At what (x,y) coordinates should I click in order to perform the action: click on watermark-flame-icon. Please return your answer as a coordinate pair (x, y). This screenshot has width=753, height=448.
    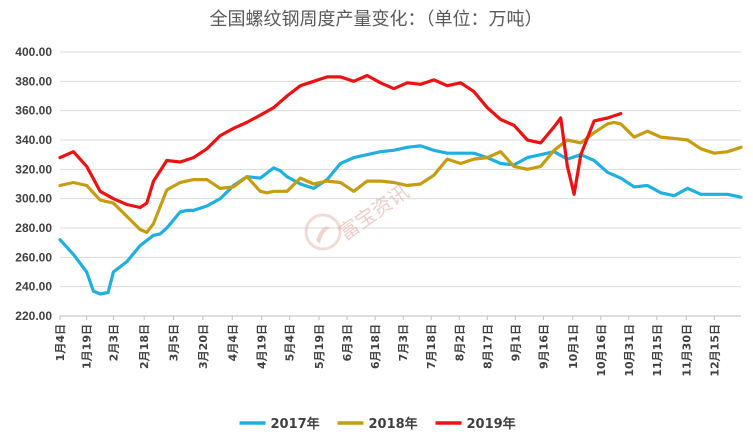
    Looking at the image, I should click on (323, 235).